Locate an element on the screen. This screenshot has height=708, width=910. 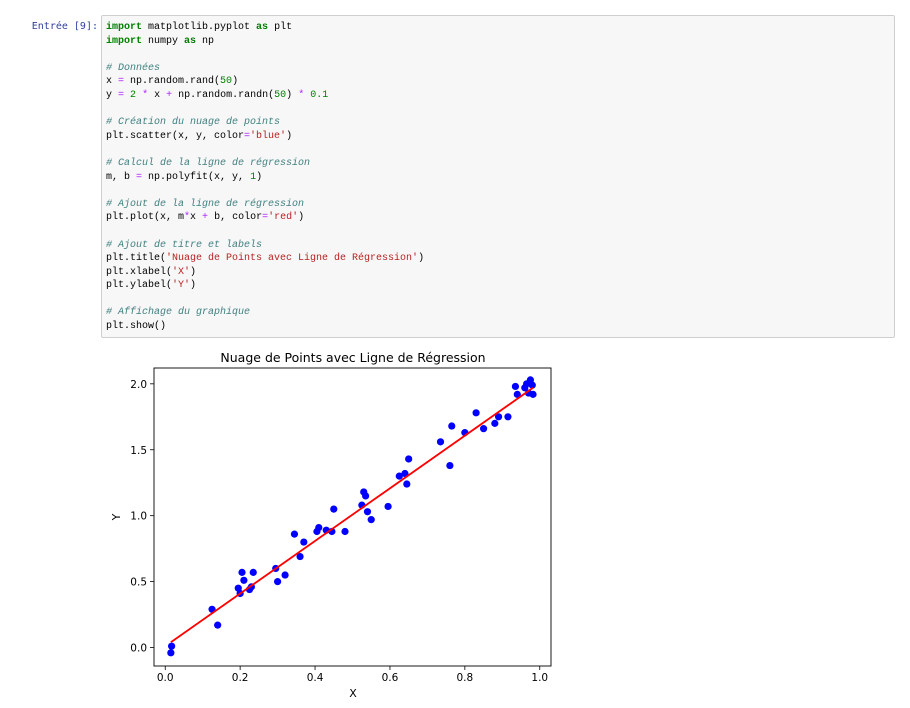
code-line: plt.show() is located at coordinates (136, 327).